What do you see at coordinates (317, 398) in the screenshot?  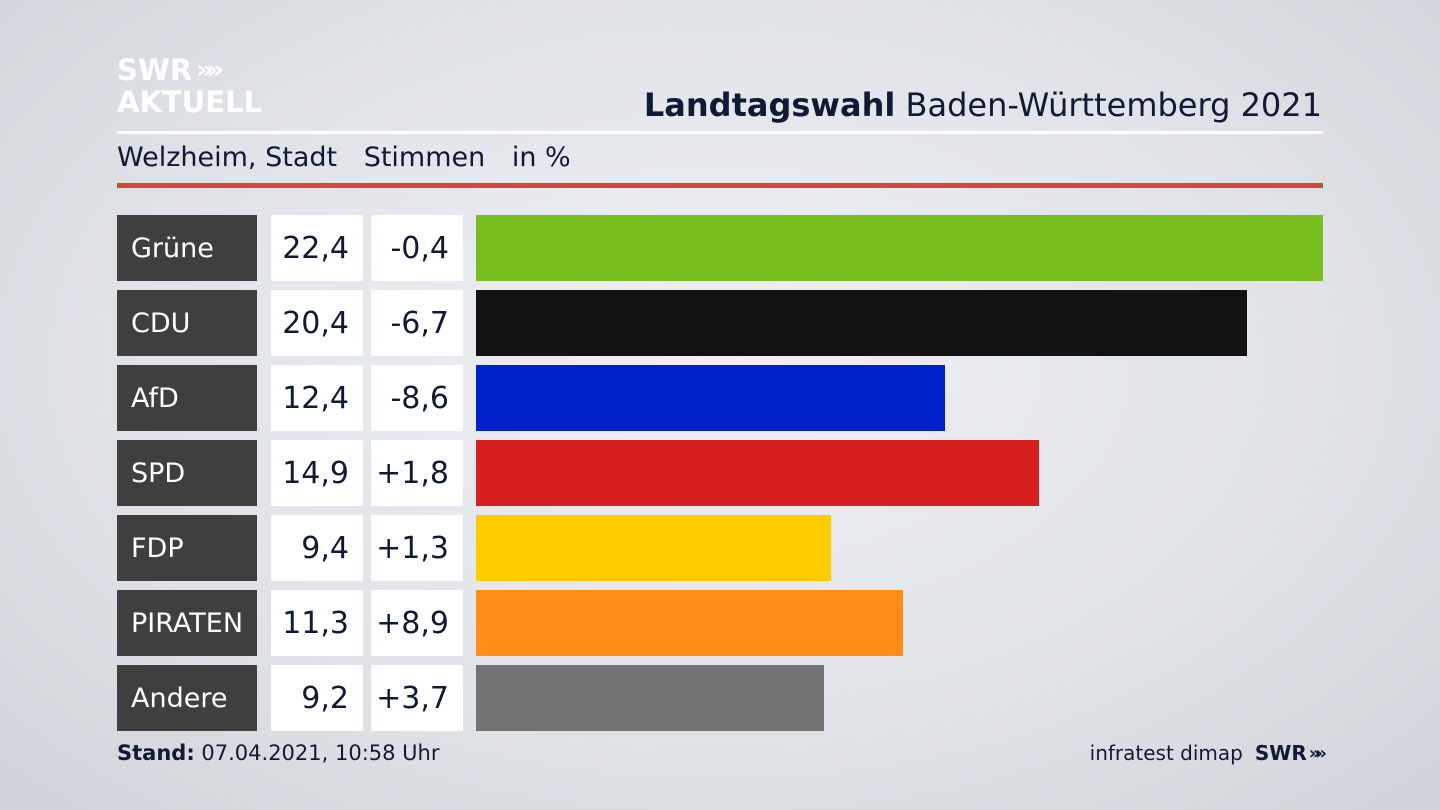 I see `vote-share-value: 12,4` at bounding box center [317, 398].